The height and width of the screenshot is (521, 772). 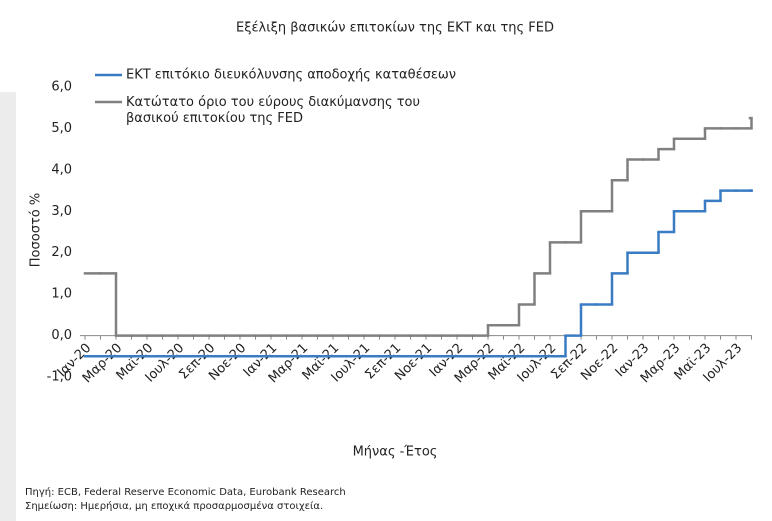 I want to click on side-strip, so click(x=8, y=306).